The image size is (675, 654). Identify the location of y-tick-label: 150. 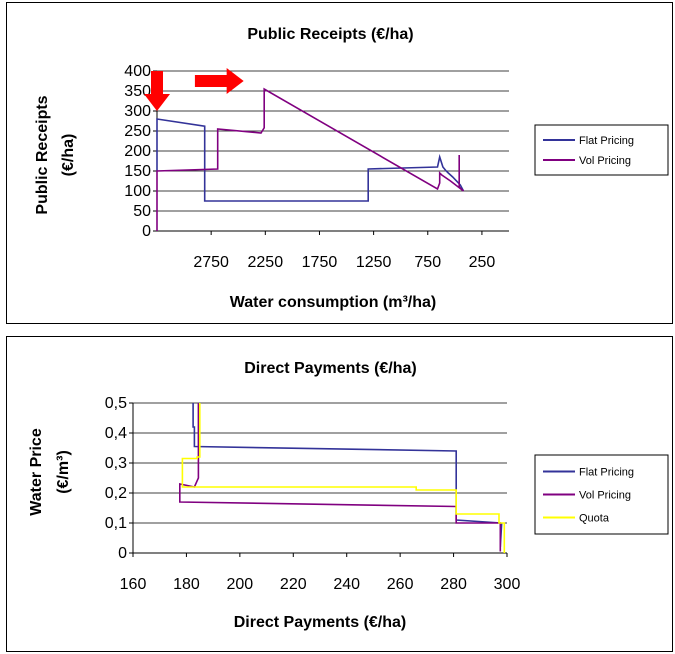
(137, 171).